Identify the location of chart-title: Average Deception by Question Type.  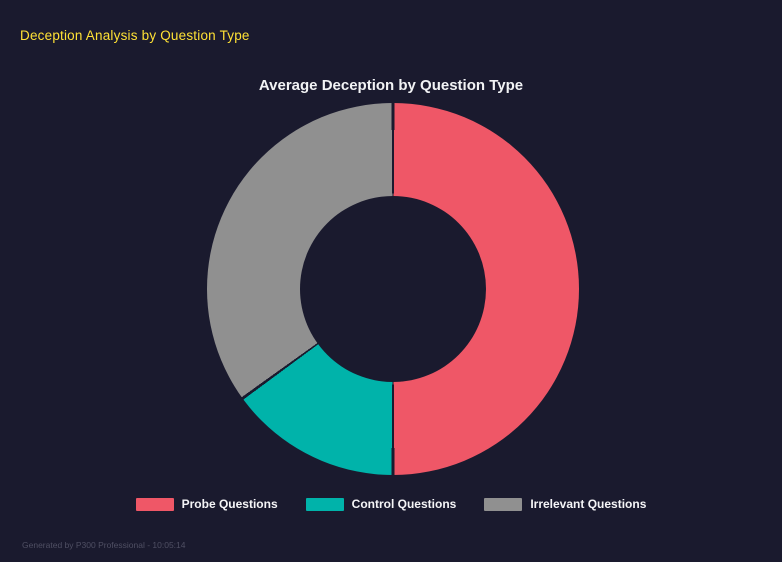
(391, 85).